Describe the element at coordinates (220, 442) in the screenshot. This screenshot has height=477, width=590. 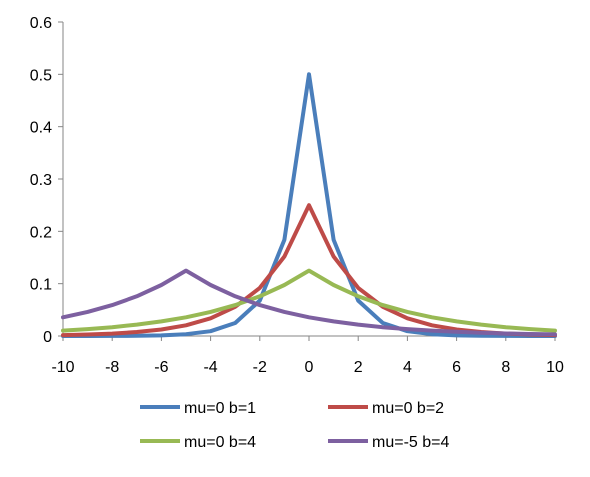
I see `legend-label-3: mu=0 b=4` at that location.